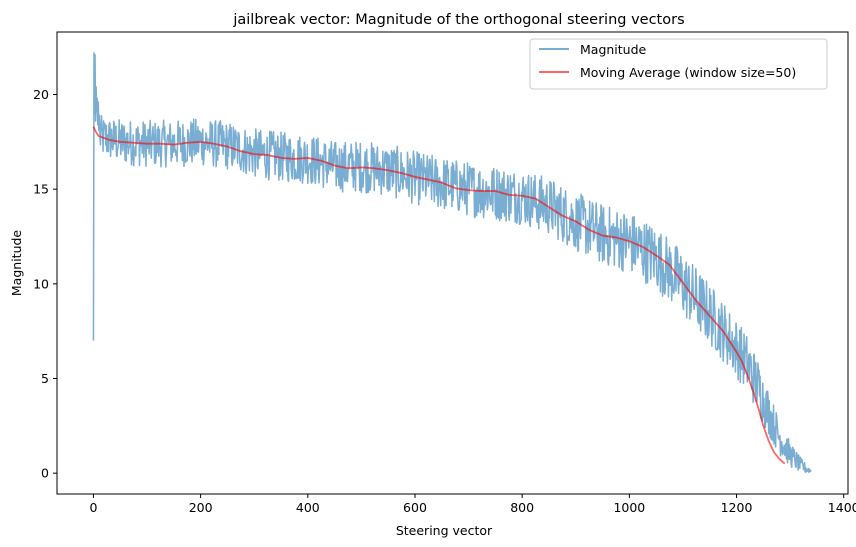 This screenshot has height=547, width=856. What do you see at coordinates (41, 189) in the screenshot?
I see `y-tick-label: 15` at bounding box center [41, 189].